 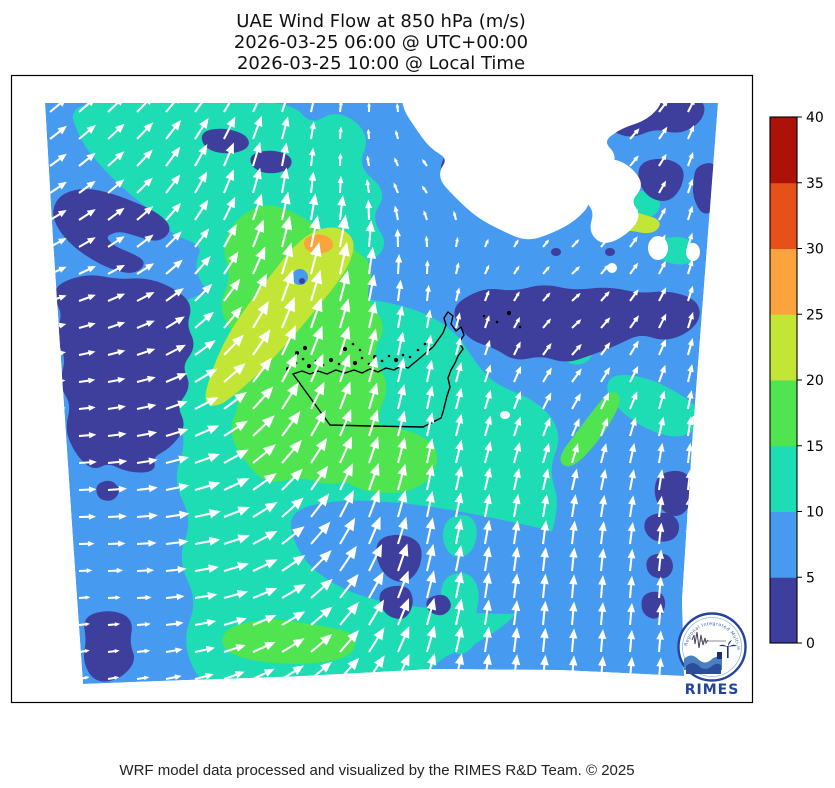 What do you see at coordinates (381, 42) in the screenshot?
I see `chart-subtitle-utc: 2026-03-25 06:00 @ UTC+00:00` at bounding box center [381, 42].